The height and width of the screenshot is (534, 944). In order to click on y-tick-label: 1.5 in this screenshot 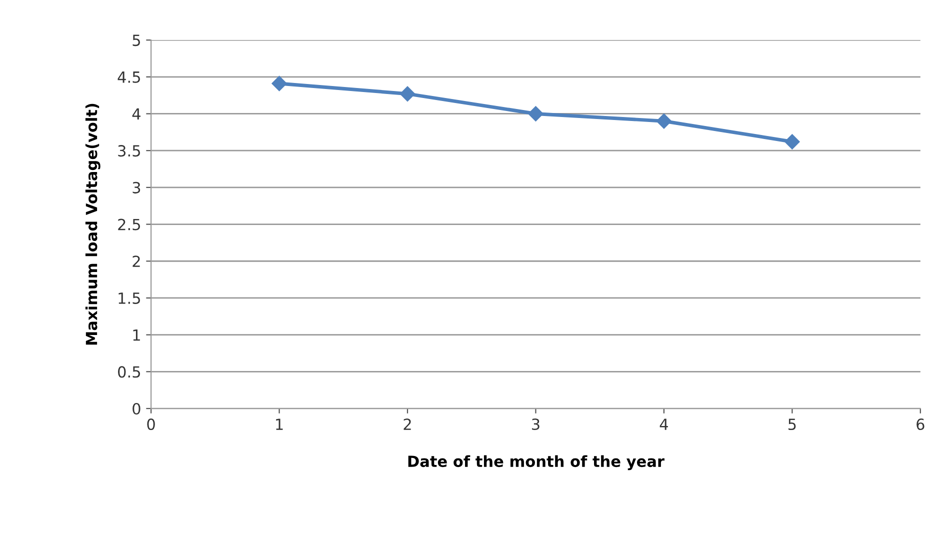, I will do `click(129, 298)`.